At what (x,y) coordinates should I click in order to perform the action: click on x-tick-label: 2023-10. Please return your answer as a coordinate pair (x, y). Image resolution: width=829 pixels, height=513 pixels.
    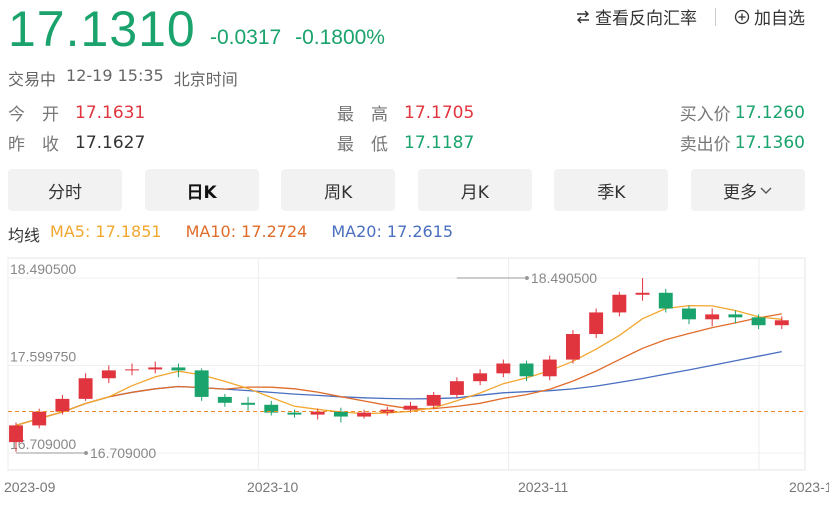
    Looking at the image, I should click on (273, 487).